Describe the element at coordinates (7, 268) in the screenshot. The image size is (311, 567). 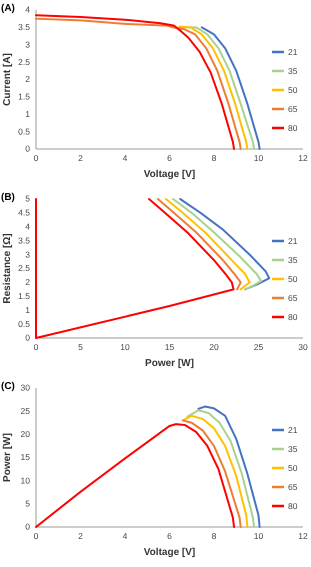
I see `y-axis-title: Resistance [Ω]` at that location.